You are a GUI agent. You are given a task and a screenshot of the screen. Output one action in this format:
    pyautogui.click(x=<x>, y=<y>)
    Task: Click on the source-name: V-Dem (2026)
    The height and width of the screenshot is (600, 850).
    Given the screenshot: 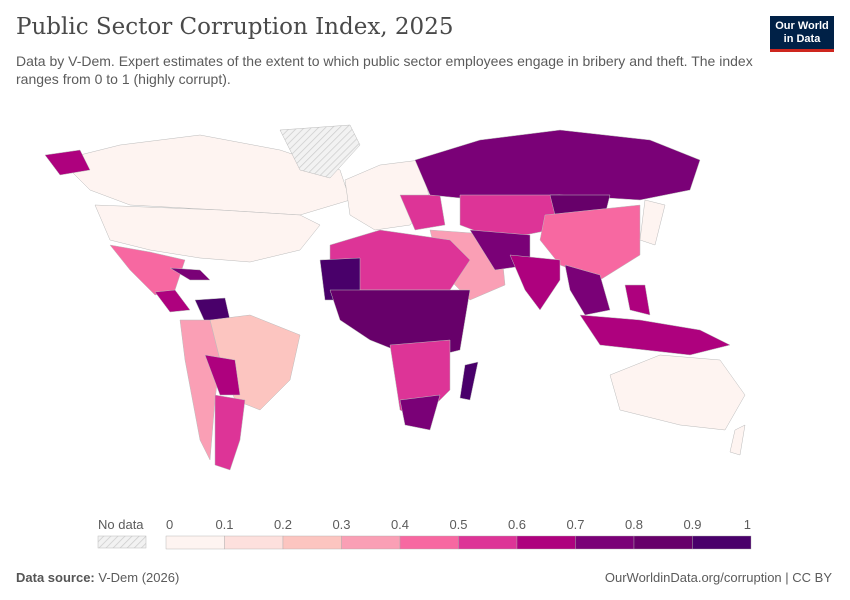 What is the action you would take?
    pyautogui.click(x=139, y=577)
    